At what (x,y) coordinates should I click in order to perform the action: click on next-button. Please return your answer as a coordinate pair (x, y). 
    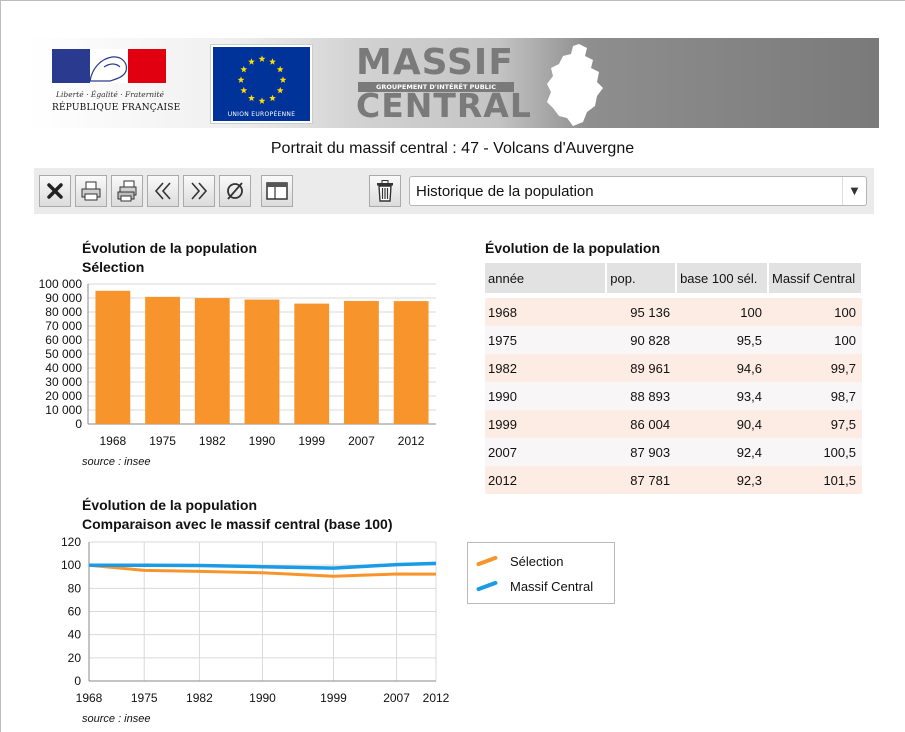
    Looking at the image, I should click on (199, 191).